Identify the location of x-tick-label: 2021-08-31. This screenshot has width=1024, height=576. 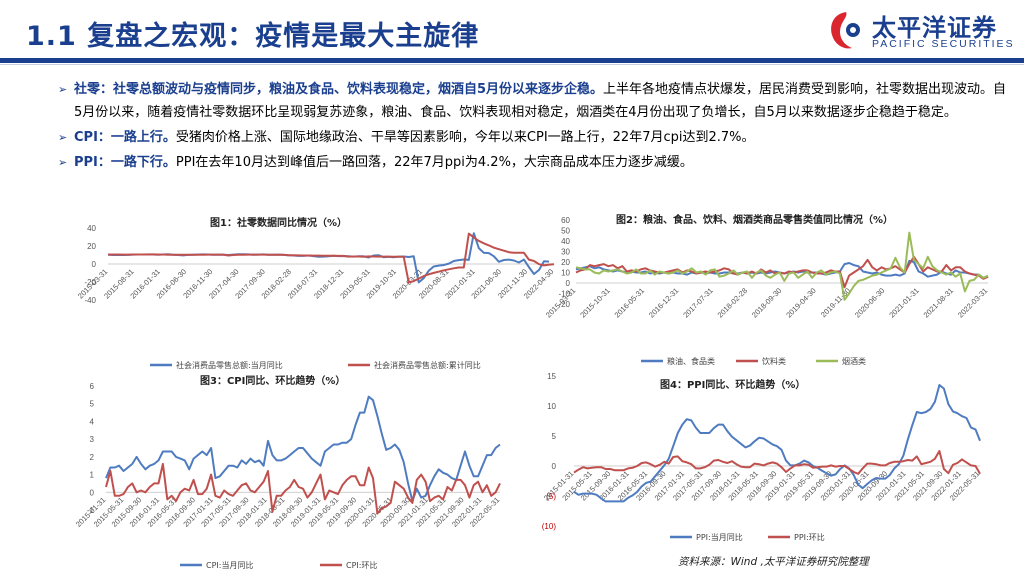
(938, 302).